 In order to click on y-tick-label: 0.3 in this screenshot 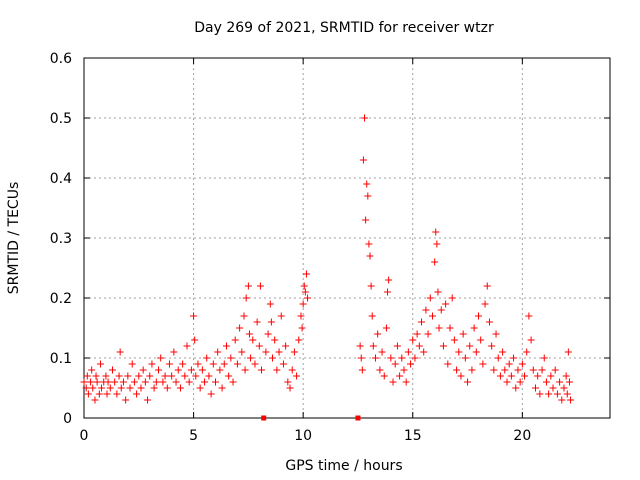, I will do `click(61, 239)`.